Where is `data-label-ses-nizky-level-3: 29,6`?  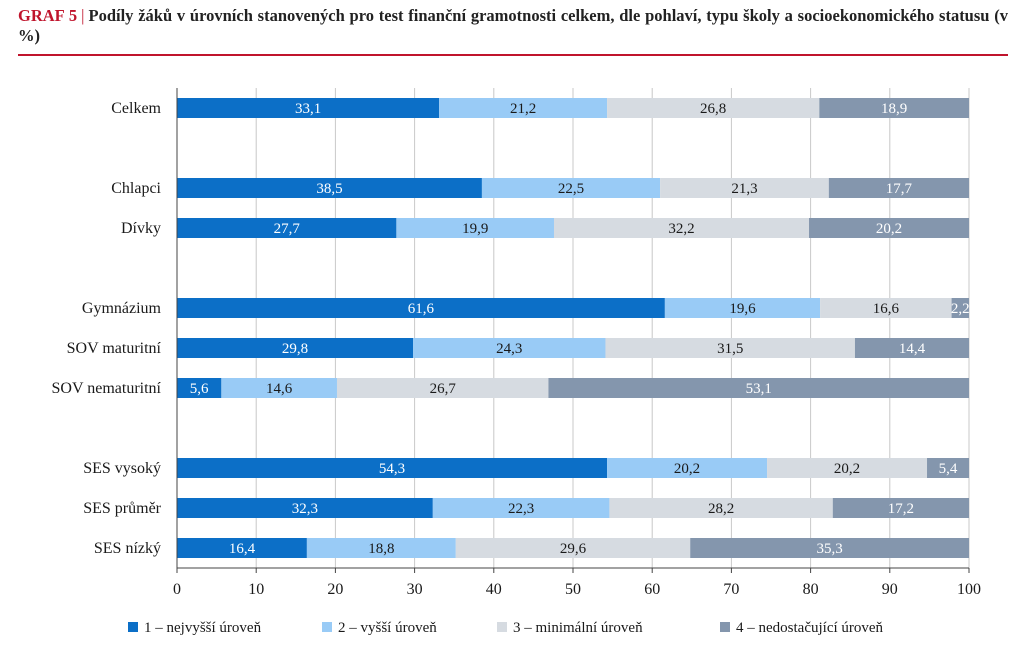
data-label-ses-nizky-level-3: 29,6 is located at coordinates (573, 549).